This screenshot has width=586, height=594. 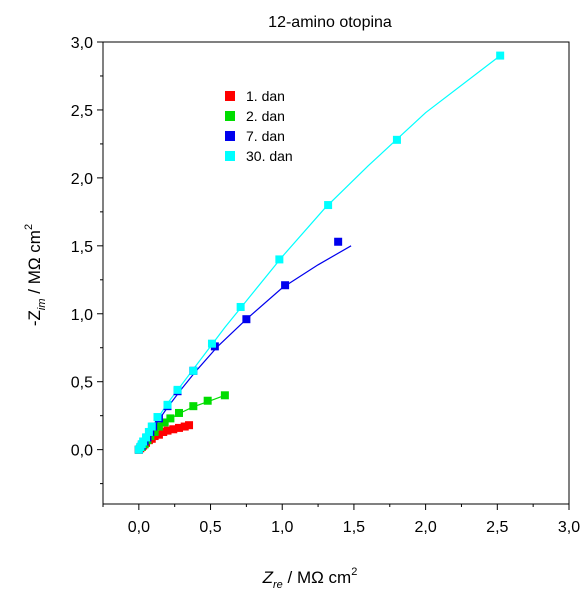 I want to click on x-tick-label: 2,5, so click(x=497, y=527).